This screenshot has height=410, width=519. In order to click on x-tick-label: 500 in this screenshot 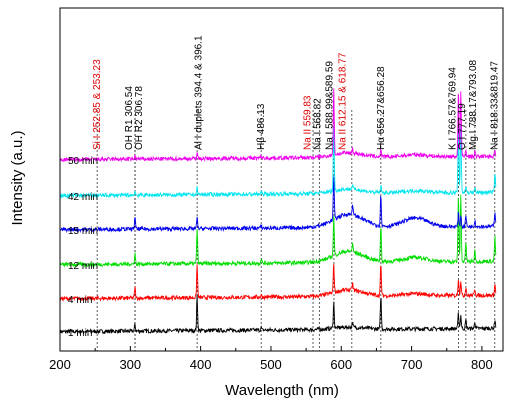, I will do `click(271, 364)`.